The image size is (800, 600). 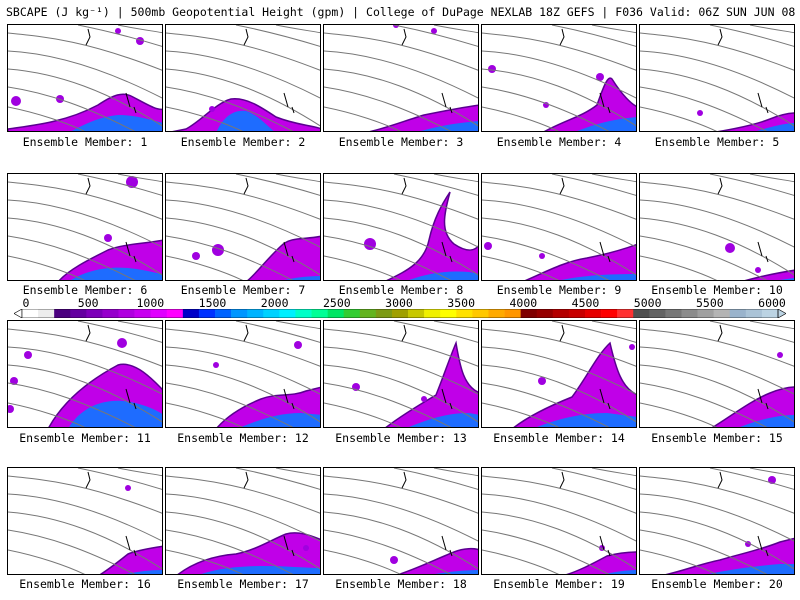 What do you see at coordinates (709, 303) in the screenshot?
I see `colorbar-tick-label: 5500` at bounding box center [709, 303].